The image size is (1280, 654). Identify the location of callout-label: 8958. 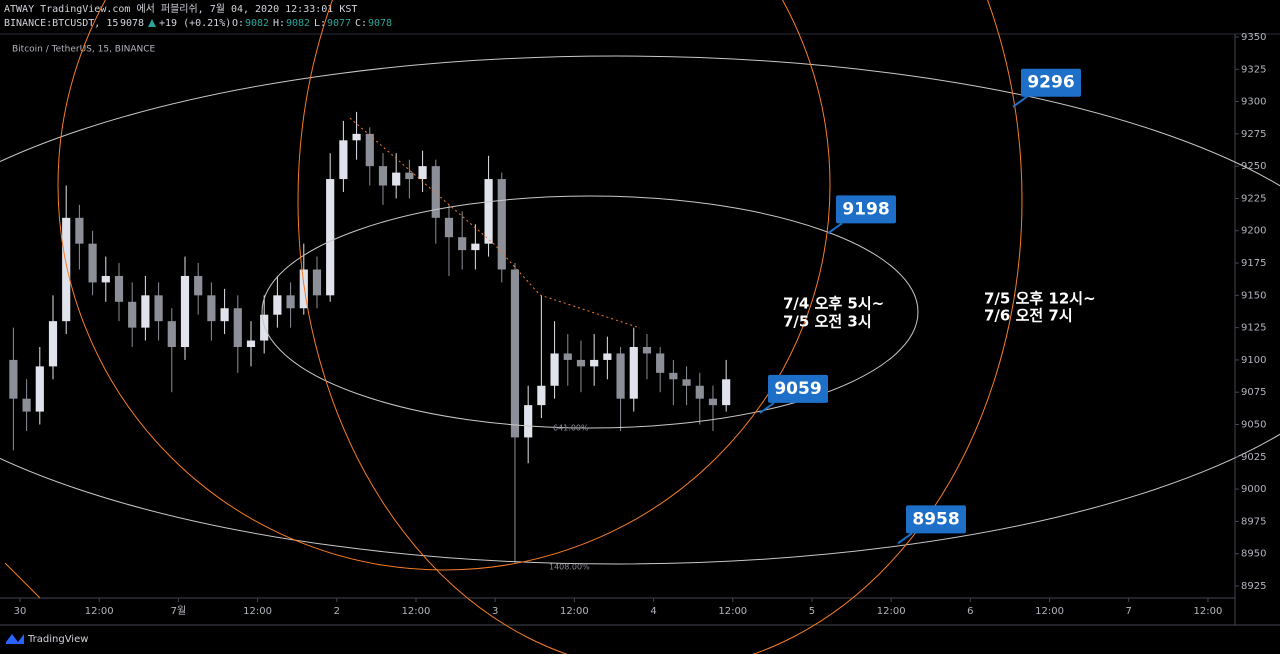
(935, 519).